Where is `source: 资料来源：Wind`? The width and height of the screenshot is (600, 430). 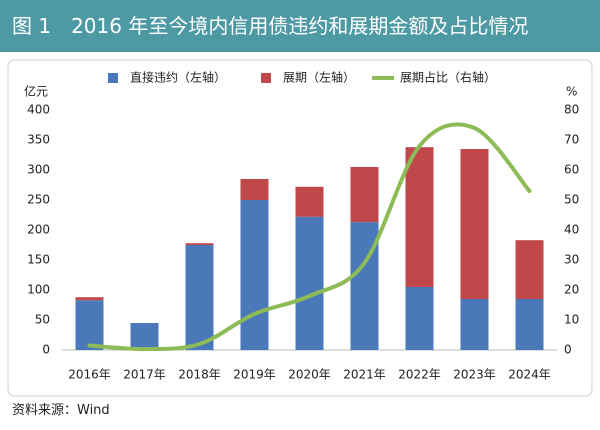
source: 资料来源：Wind is located at coordinates (61, 410).